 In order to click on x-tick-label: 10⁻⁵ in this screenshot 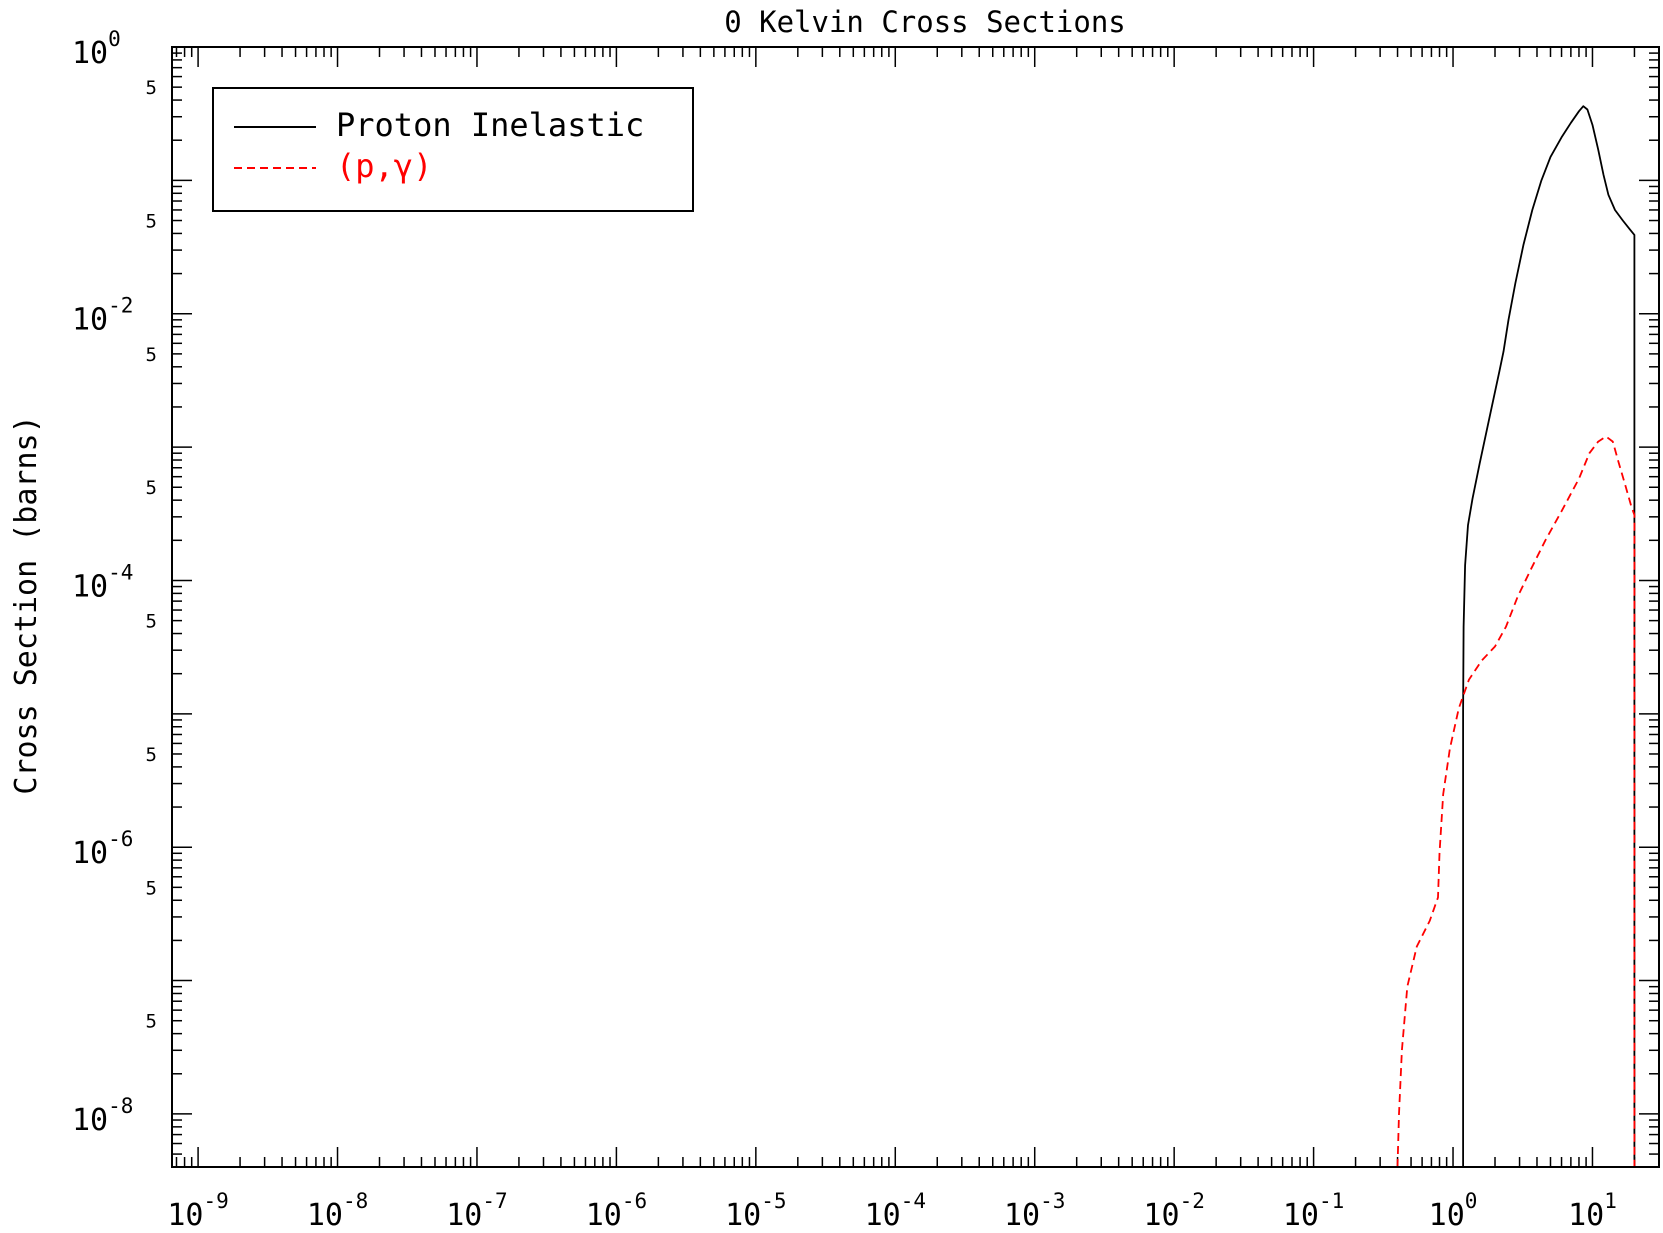, I will do `click(755, 1211)`.